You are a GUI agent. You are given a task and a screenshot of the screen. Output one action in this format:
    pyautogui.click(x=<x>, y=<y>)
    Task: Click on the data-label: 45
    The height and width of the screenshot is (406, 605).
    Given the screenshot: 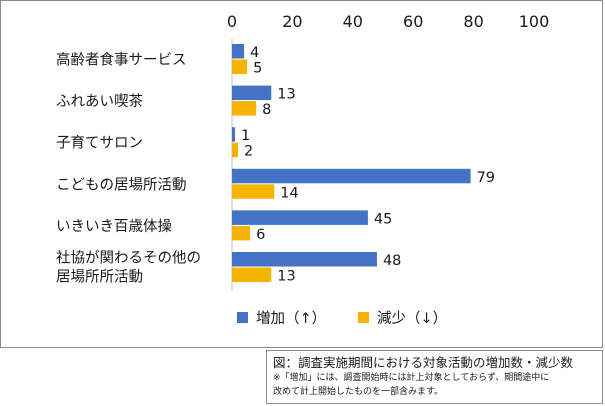 What is the action you would take?
    pyautogui.click(x=383, y=219)
    